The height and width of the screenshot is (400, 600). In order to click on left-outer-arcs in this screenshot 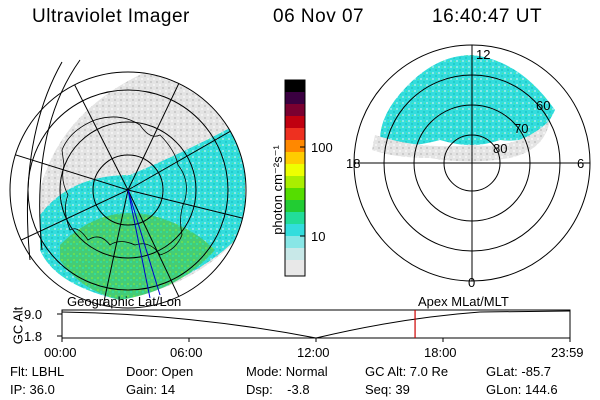, I will do `click(53, 160)`.